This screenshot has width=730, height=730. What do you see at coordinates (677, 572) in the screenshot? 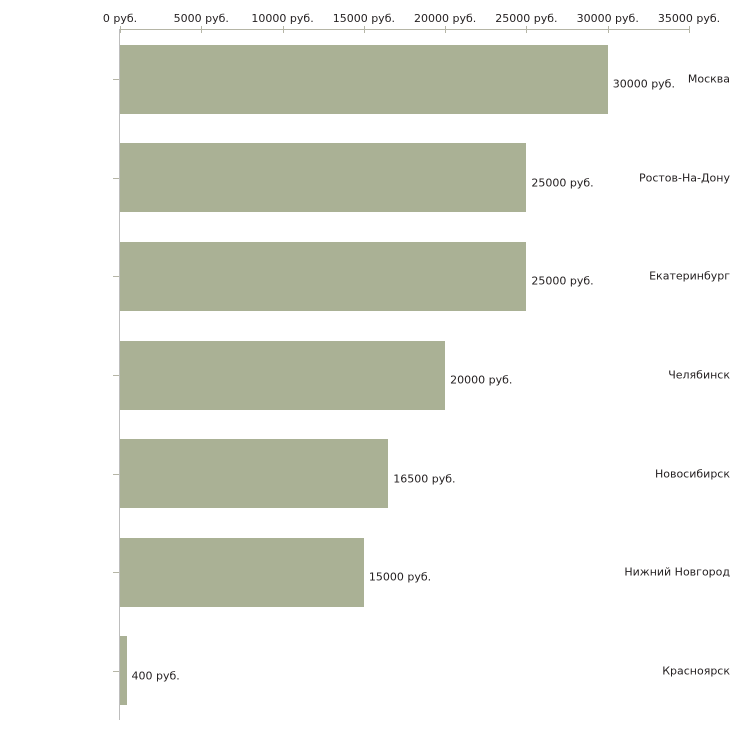
I see `y-axis-category-label: Нижний Новгород` at bounding box center [677, 572].